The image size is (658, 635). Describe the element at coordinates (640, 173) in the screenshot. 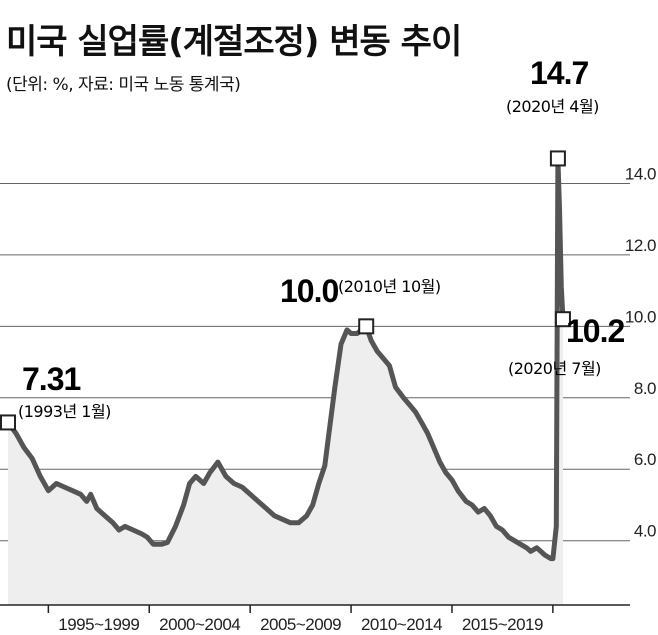

I see `y-tick-label: 14.0` at that location.